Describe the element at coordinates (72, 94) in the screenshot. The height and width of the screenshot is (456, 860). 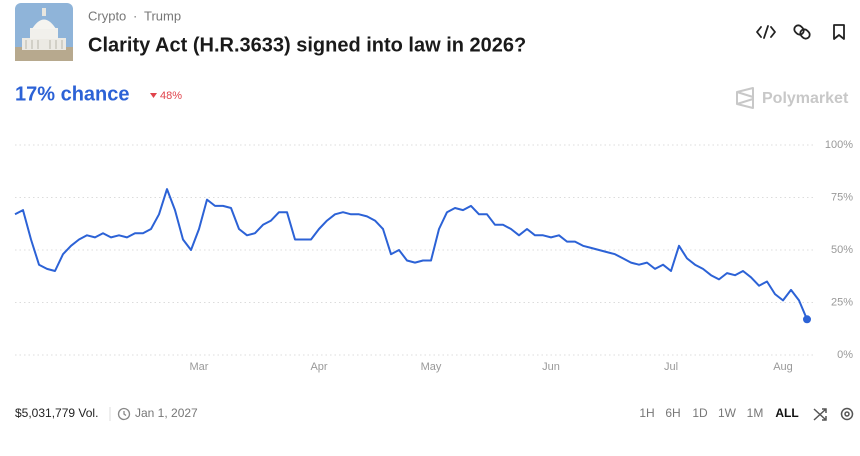
I see `chance: 17% chance` at that location.